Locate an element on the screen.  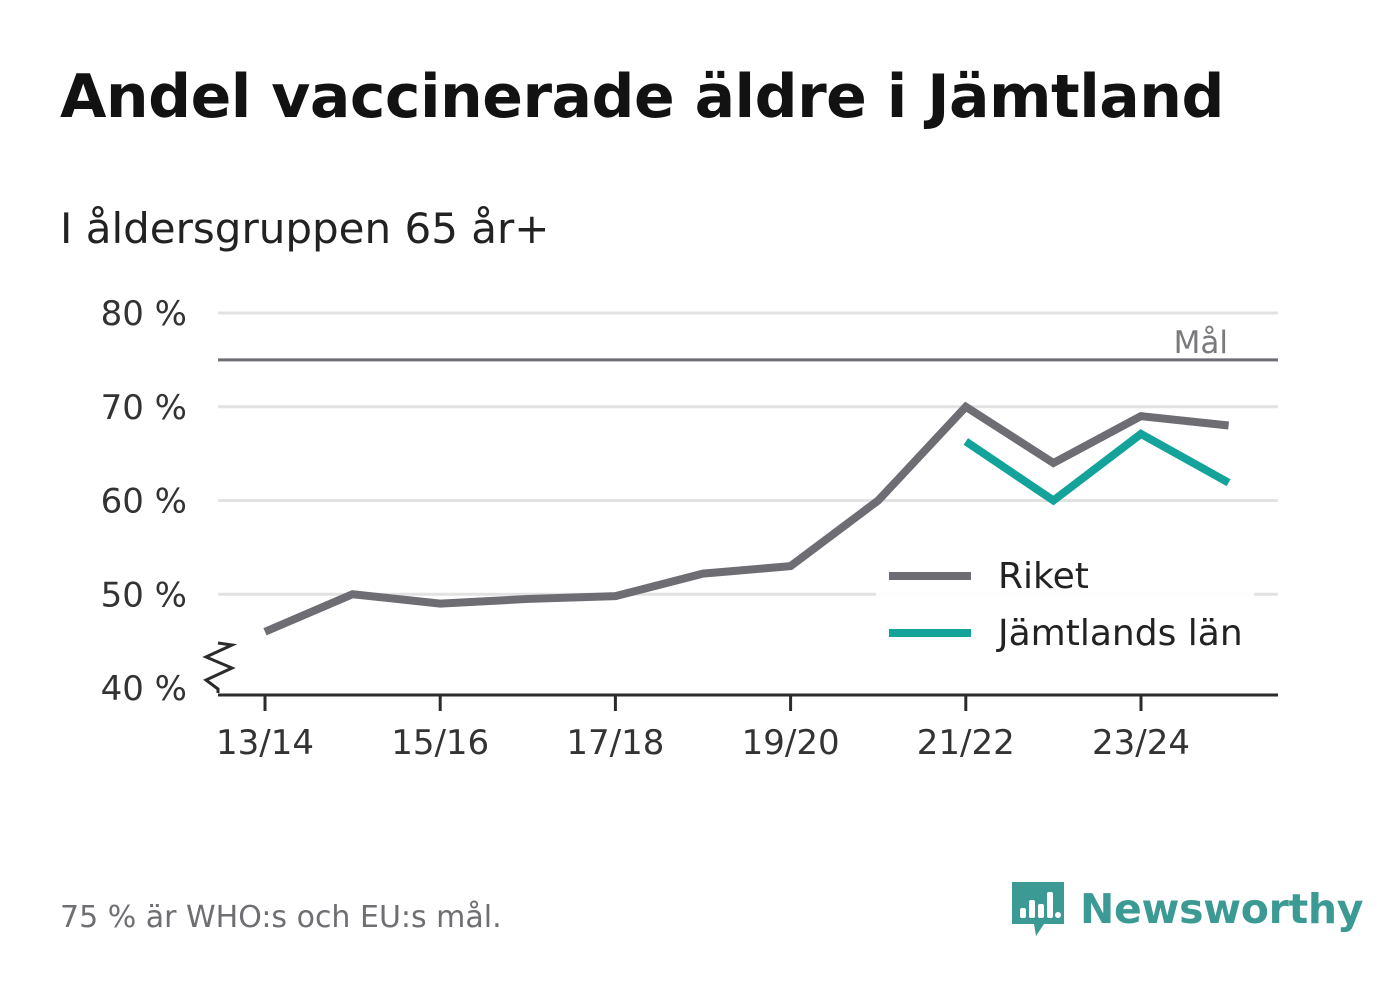
bar-chart-speech-bubble-icon is located at coordinates (1038, 909).